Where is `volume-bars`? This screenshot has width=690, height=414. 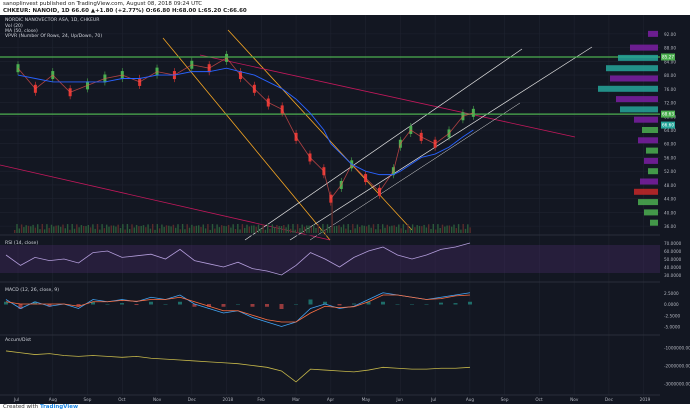
volume-bars is located at coordinates (242, 213).